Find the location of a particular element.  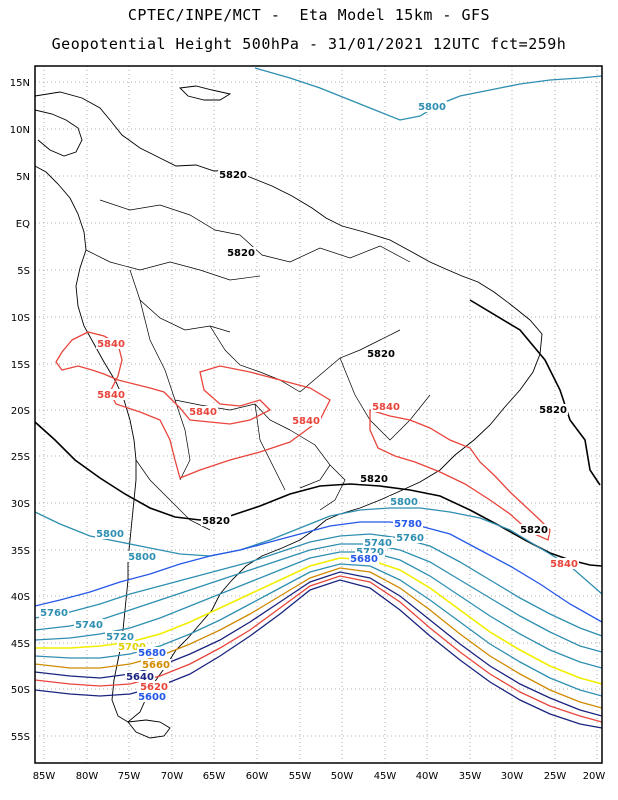

contour-label: 5700 is located at coordinates (132, 647).